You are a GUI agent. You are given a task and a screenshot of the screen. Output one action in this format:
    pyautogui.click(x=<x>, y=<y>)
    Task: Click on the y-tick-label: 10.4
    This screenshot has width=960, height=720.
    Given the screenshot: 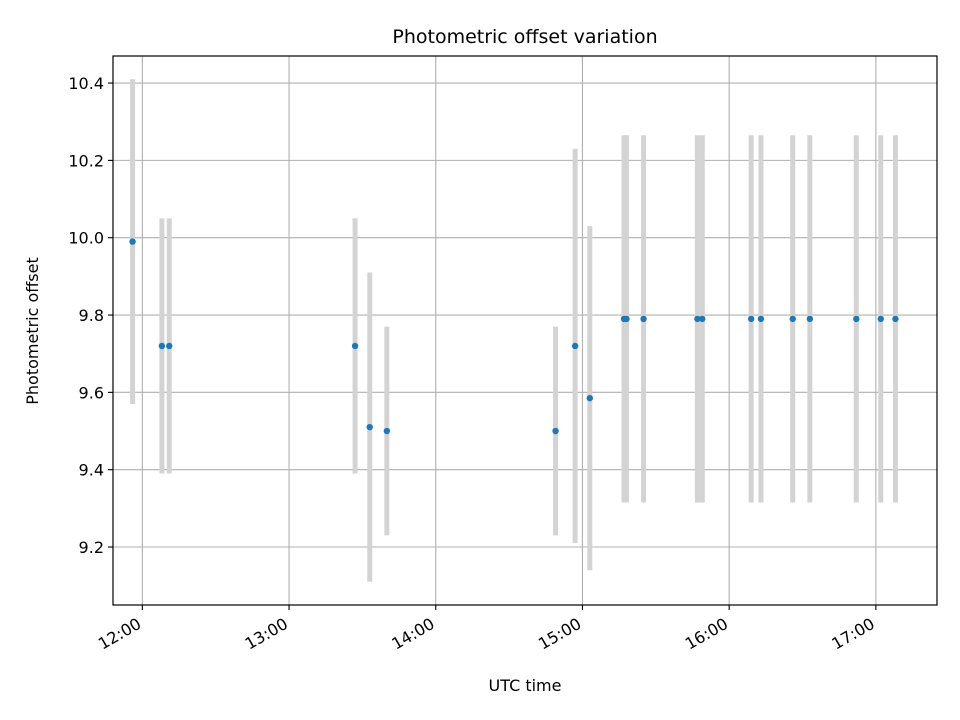 What is the action you would take?
    pyautogui.click(x=86, y=83)
    